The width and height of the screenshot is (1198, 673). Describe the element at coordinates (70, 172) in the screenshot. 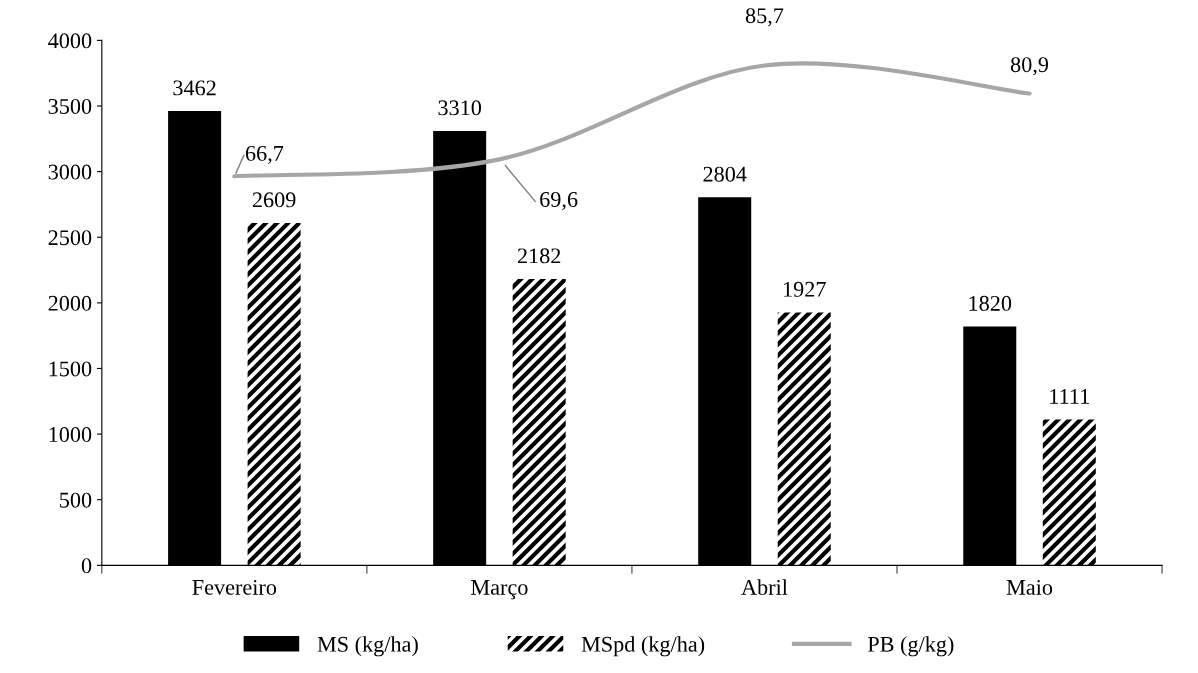

I see `y-tick-label: 3000` at that location.